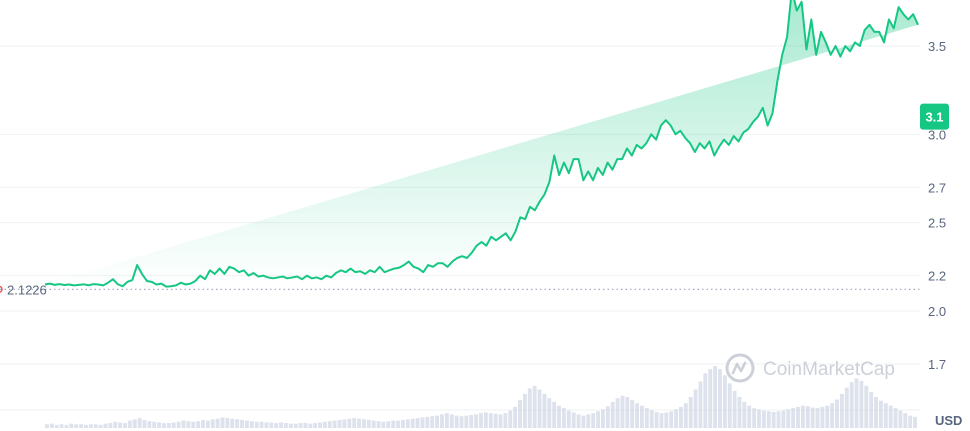 Image resolution: width=970 pixels, height=431 pixels. Describe the element at coordinates (934, 116) in the screenshot. I see `current-price-badge-bg` at that location.